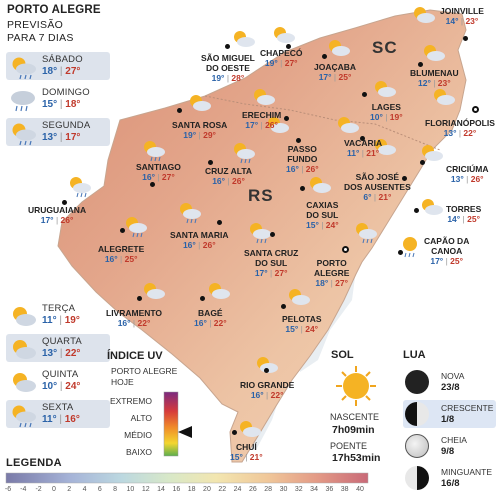  What do you see at coordinates (450, 387) in the screenshot?
I see `moon-phase-date: 23/8` at bounding box center [450, 387].